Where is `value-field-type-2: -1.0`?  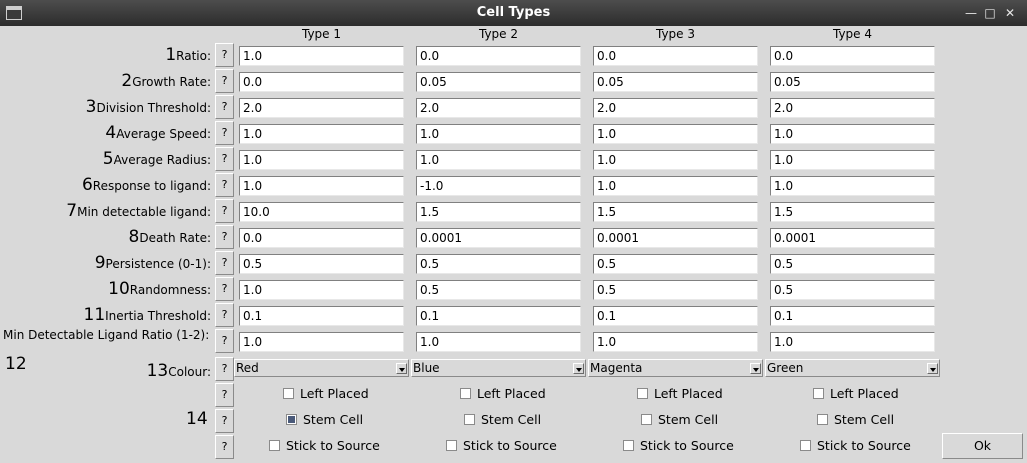 value-field-type-2: -1.0 is located at coordinates (498, 186).